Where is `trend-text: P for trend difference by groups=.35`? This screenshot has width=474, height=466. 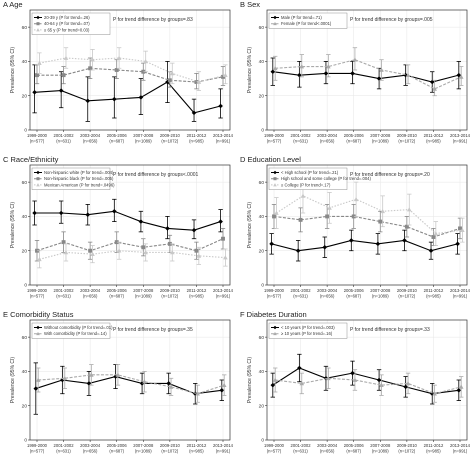 trend-text: P for trend difference by groups=.35 is located at coordinates (153, 330).